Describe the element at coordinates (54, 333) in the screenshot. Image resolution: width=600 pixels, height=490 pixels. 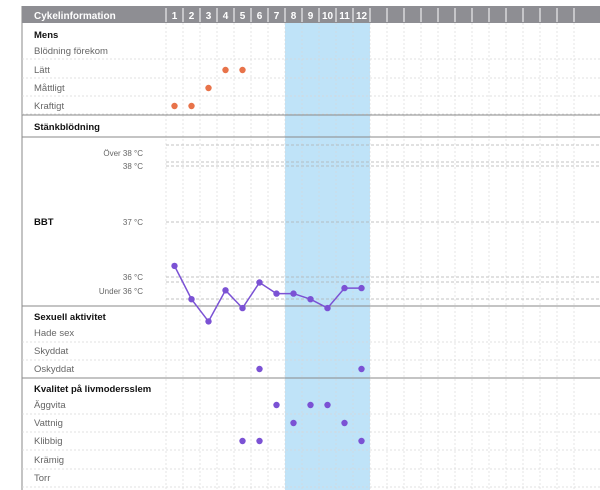
I see `sex-row-label: Hade sex` at that location.